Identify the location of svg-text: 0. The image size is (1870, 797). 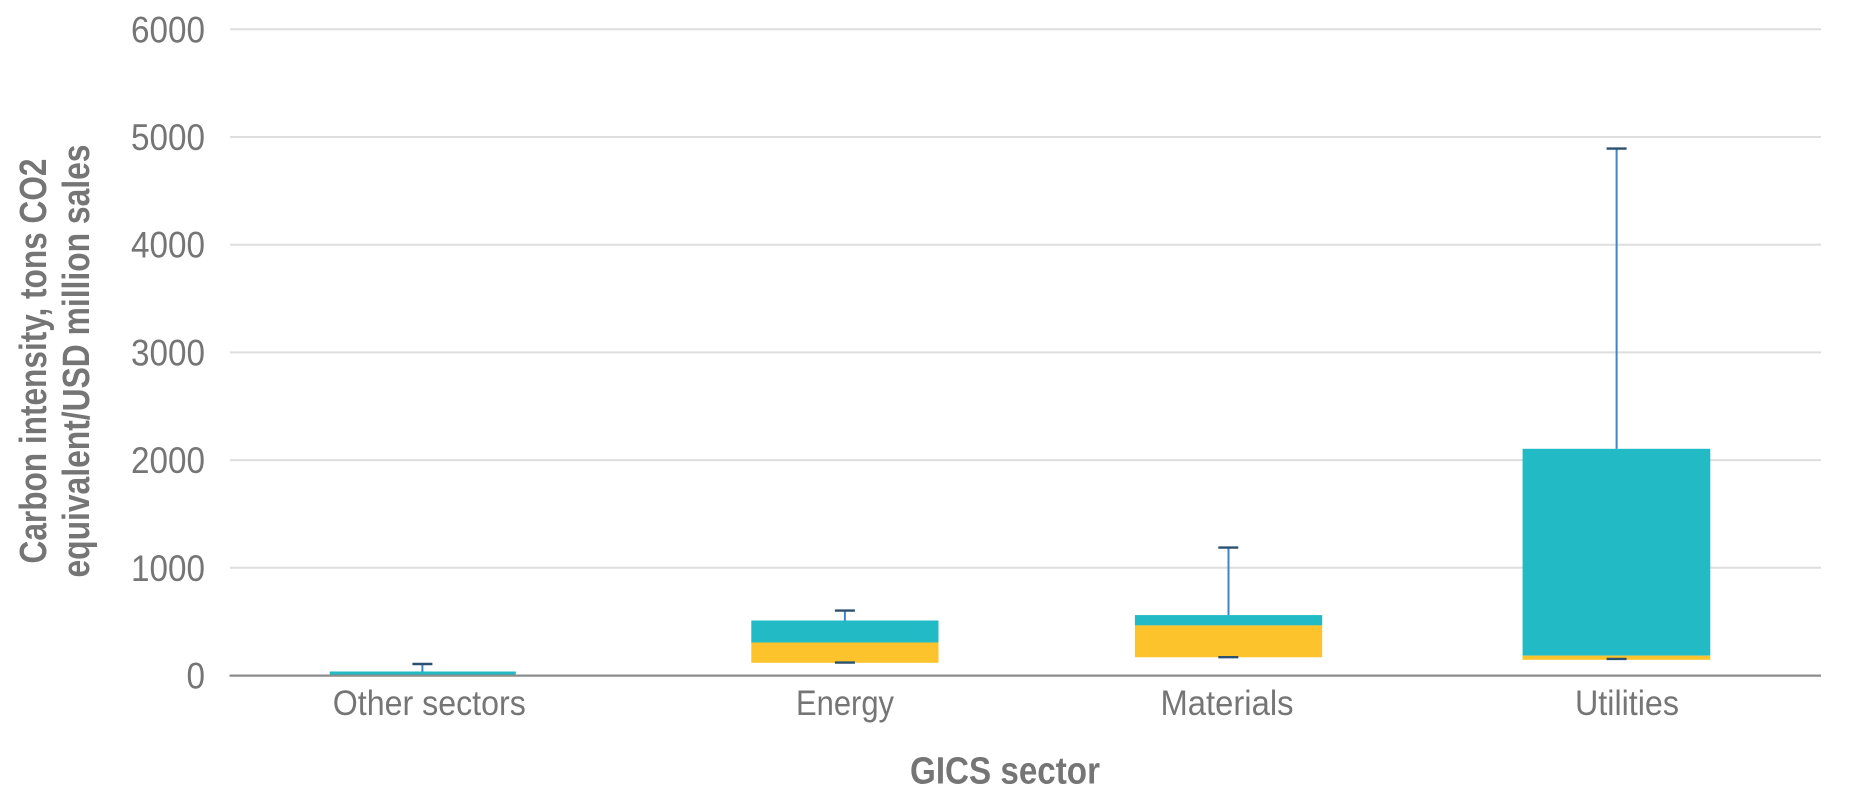
(196, 676).